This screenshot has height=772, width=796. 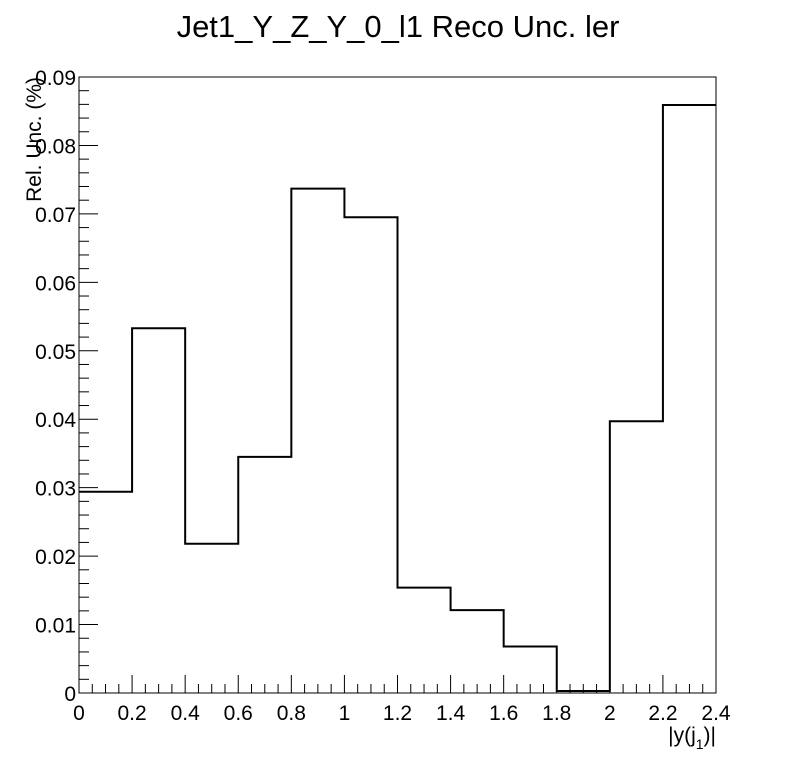 I want to click on x-tick-label: 2.4, so click(x=716, y=713).